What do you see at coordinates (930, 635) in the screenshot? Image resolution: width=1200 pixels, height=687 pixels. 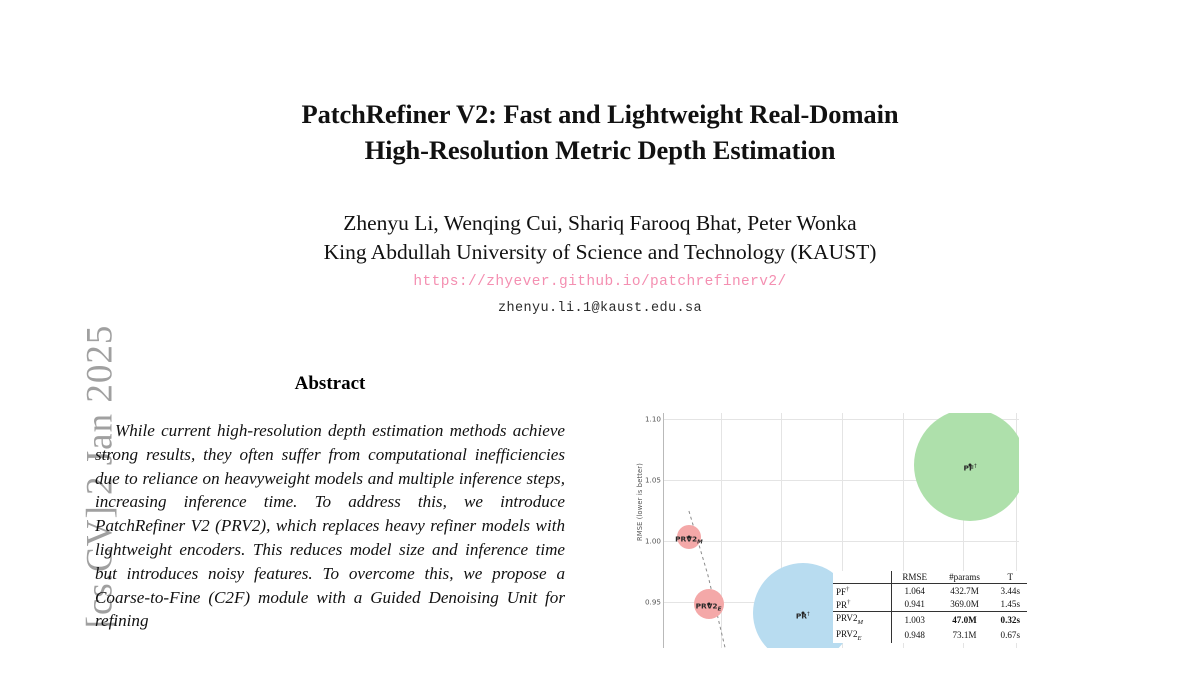 I see `results-table-row: PRV2E 0.948 73.1M 0.67s` at bounding box center [930, 635].